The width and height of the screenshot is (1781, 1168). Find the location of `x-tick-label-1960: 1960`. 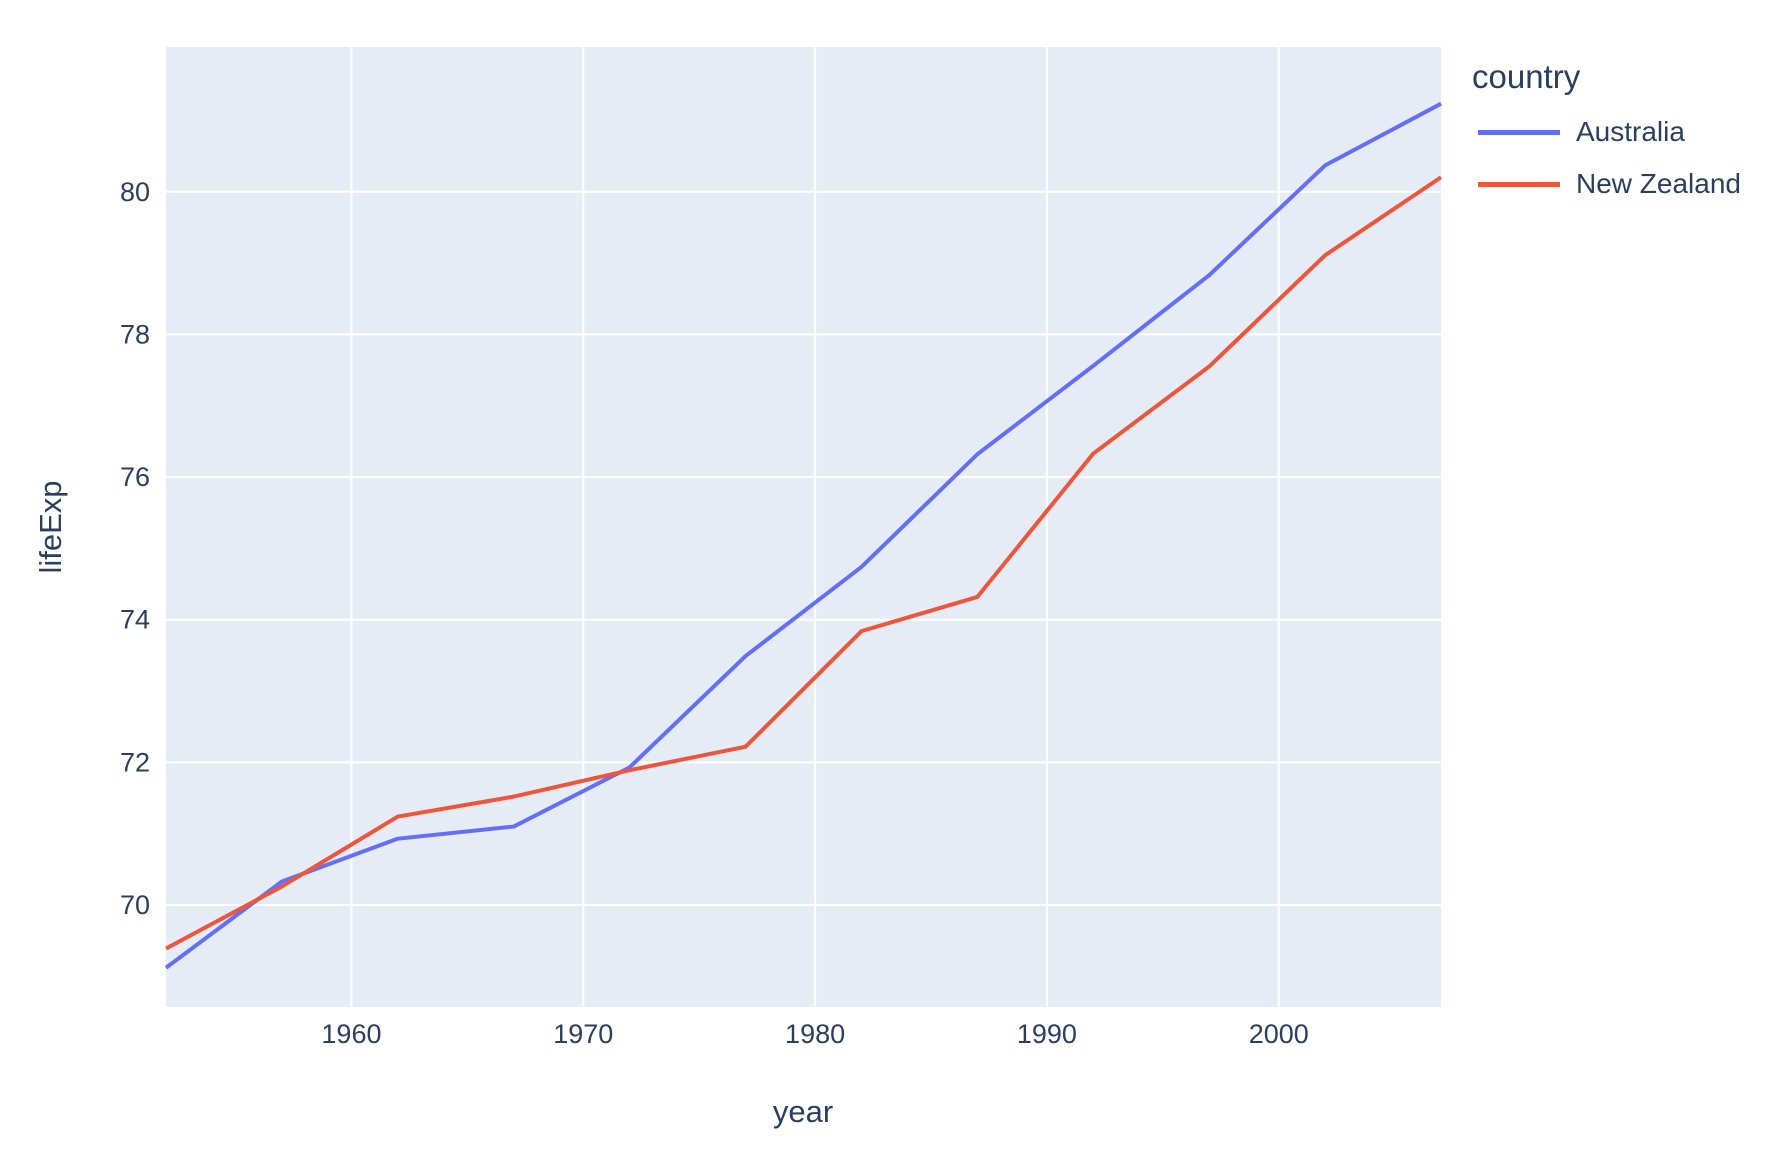

x-tick-label-1960: 1960 is located at coordinates (351, 1034).